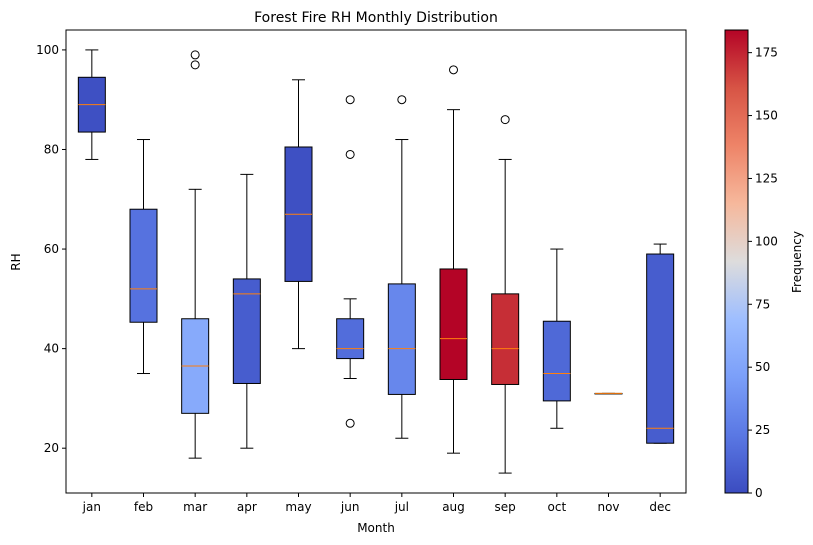  What do you see at coordinates (401, 507) in the screenshot?
I see `x-tick-label: jul` at bounding box center [401, 507].